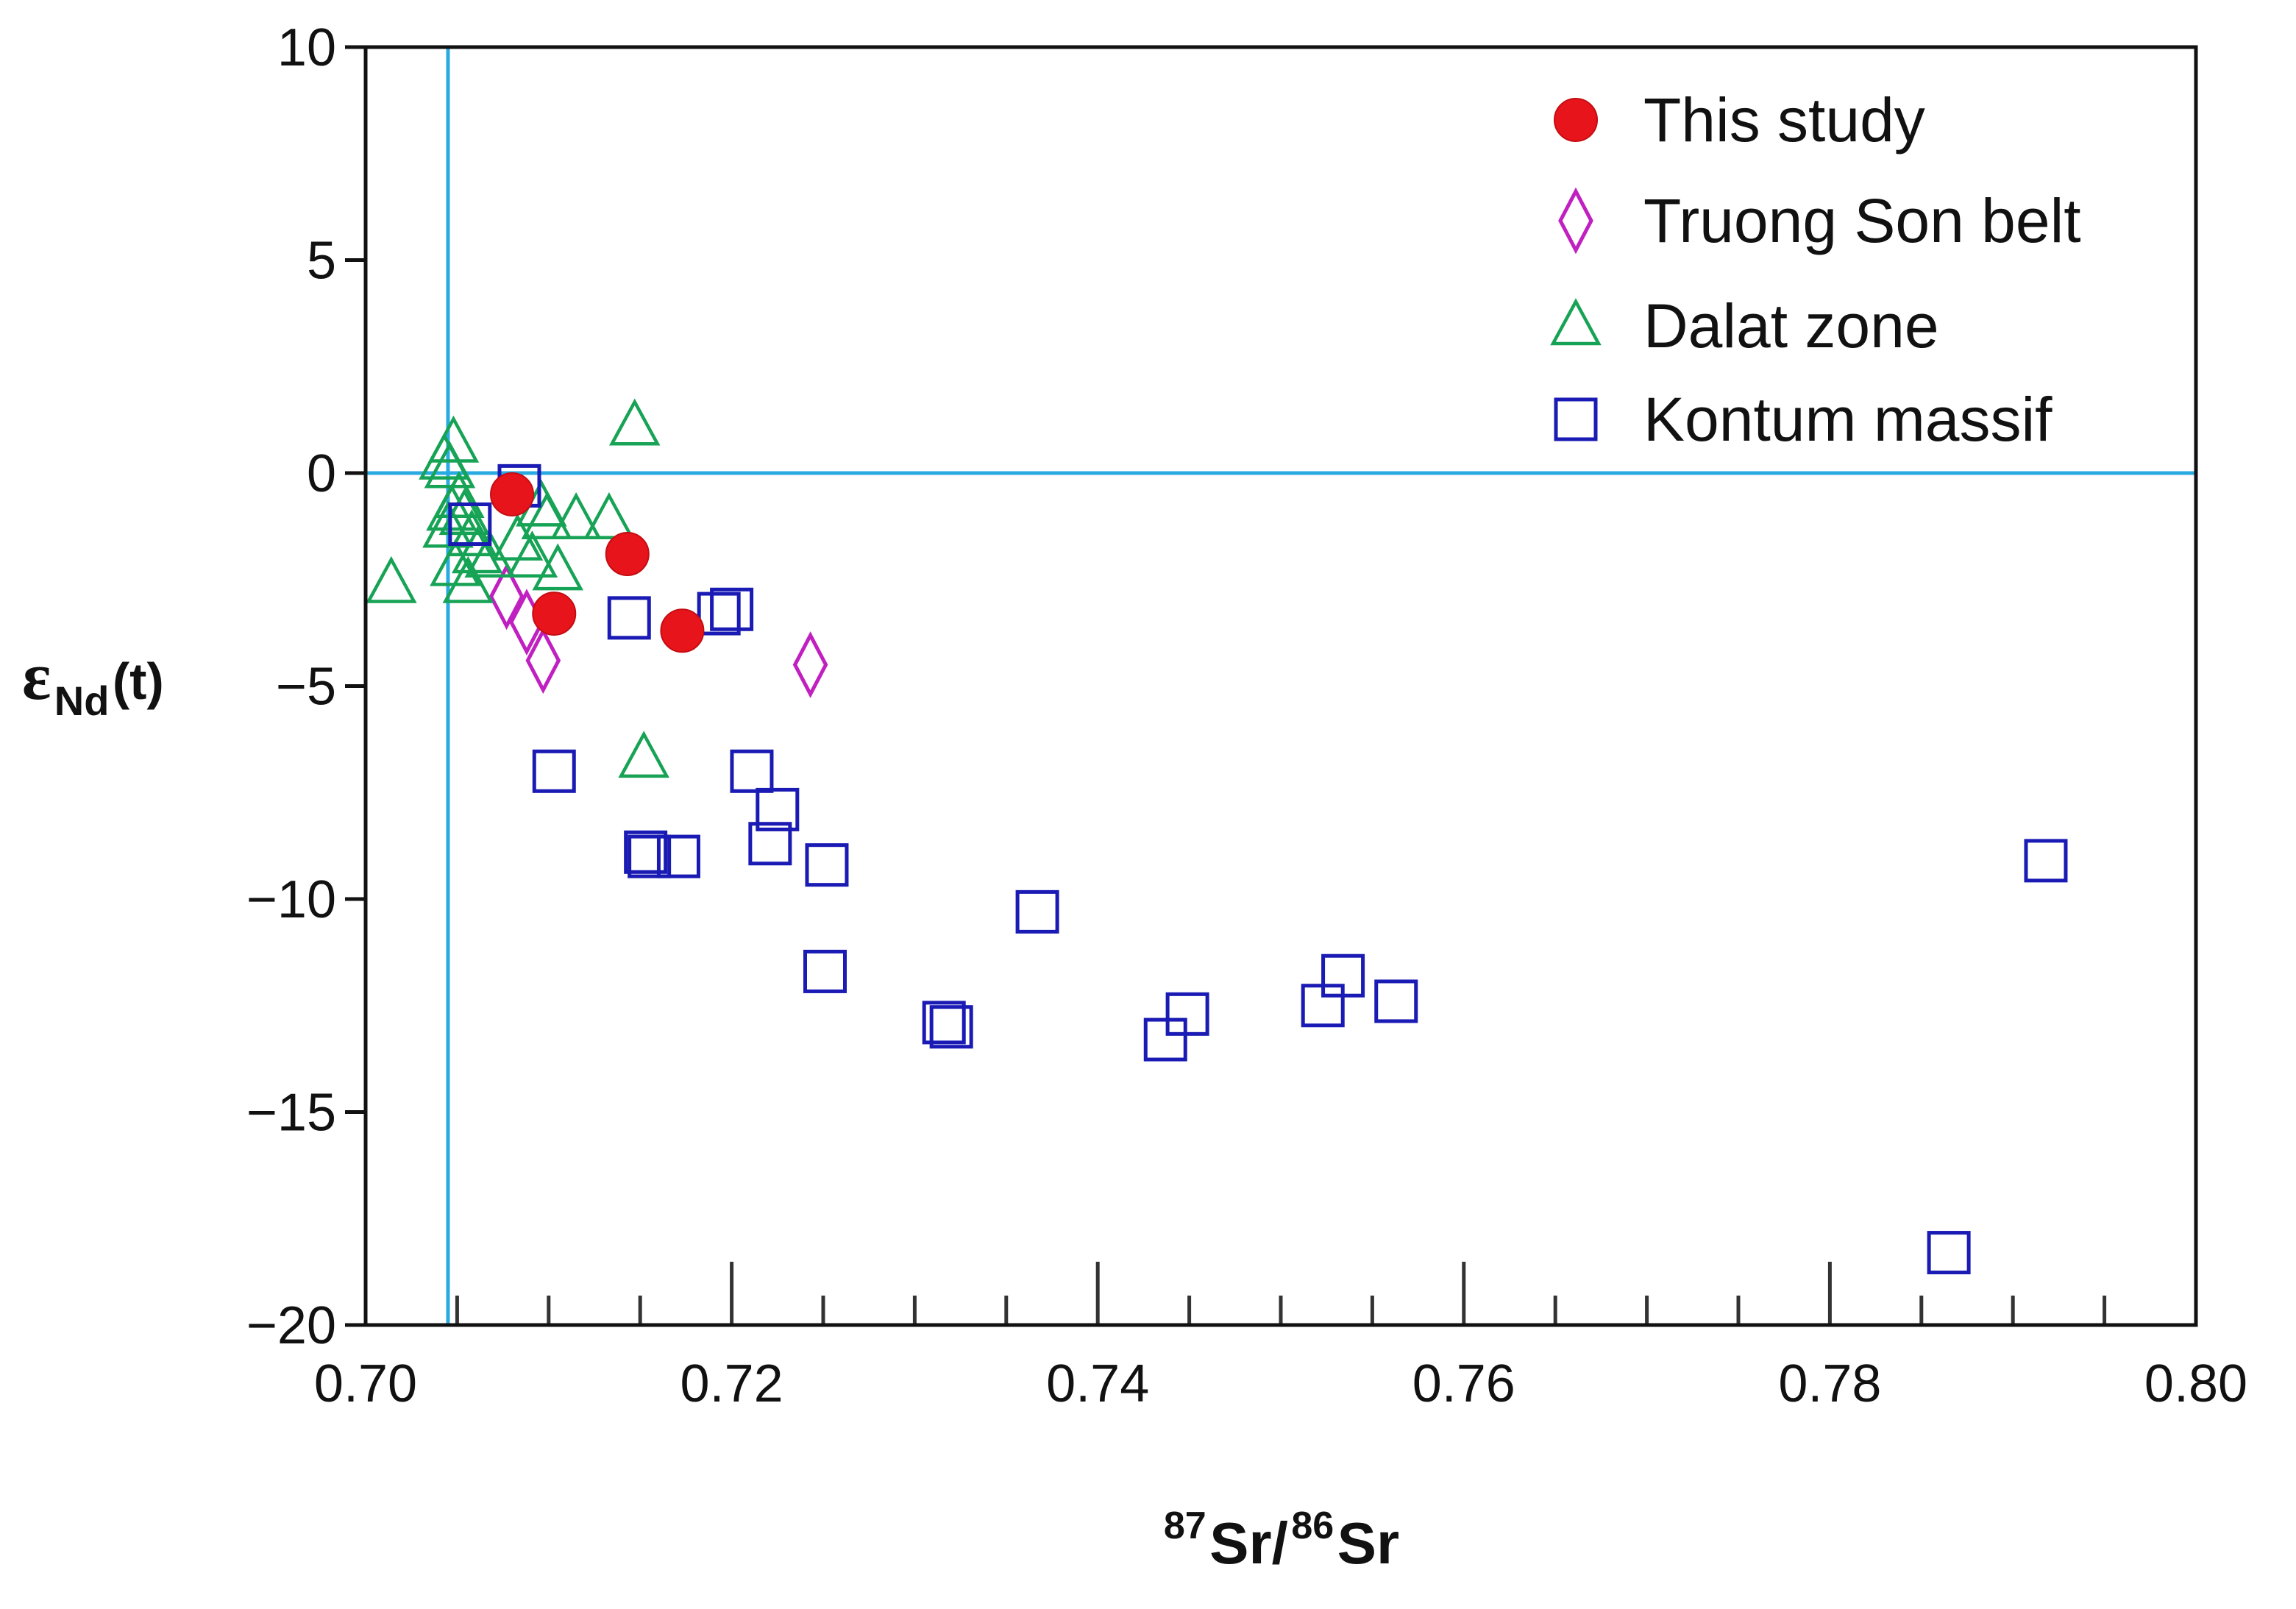 This screenshot has height=1609, width=2296. I want to click on x-title-base-2: Sr, so click(1368, 1543).